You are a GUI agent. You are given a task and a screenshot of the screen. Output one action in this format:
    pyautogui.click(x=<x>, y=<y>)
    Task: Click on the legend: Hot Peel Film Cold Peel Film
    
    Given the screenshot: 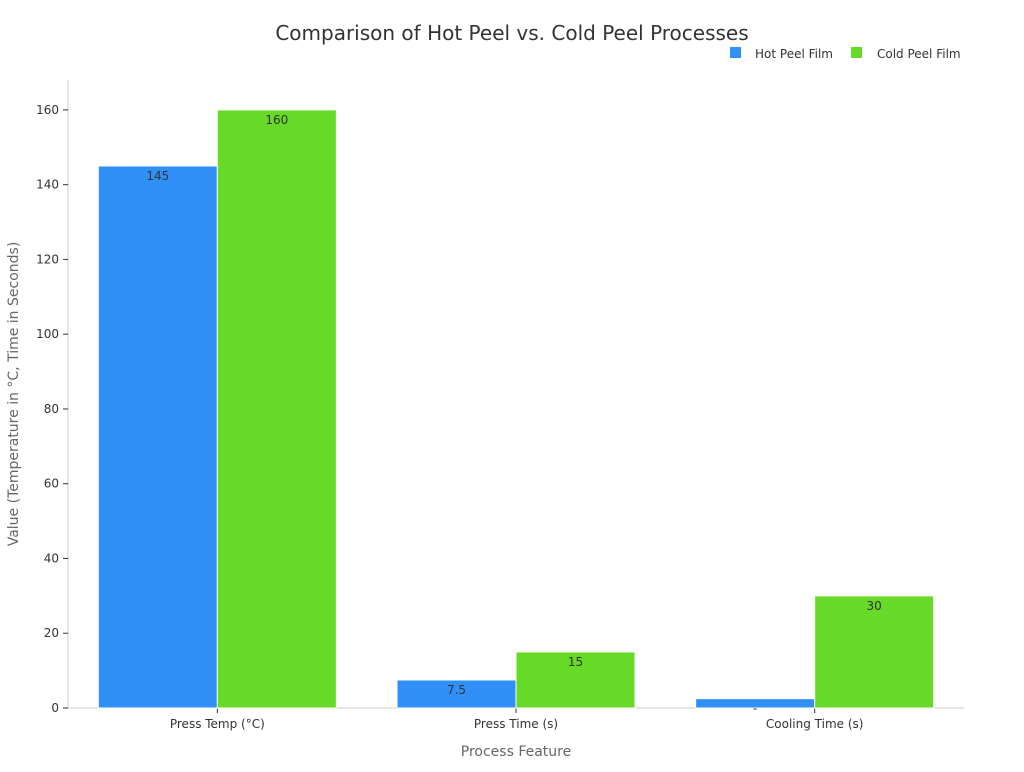 What is the action you would take?
    pyautogui.click(x=845, y=54)
    